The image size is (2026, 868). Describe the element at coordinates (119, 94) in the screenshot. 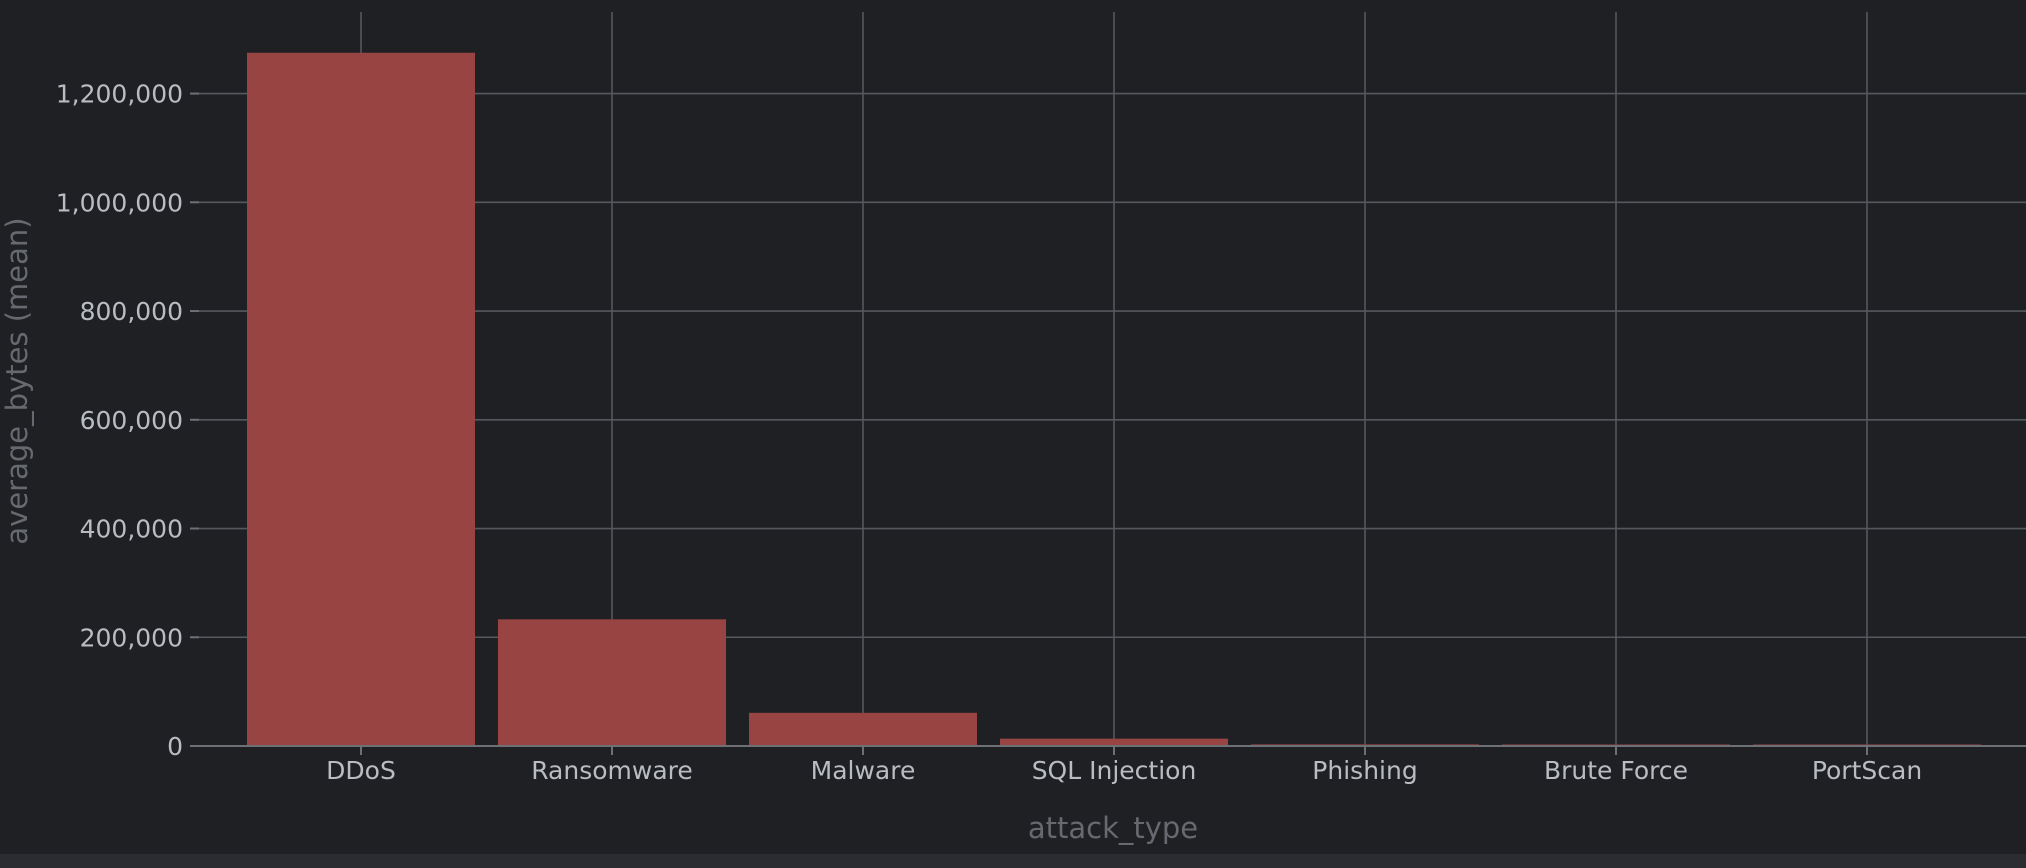

I see `y-tick-label: 1,200,000` at that location.